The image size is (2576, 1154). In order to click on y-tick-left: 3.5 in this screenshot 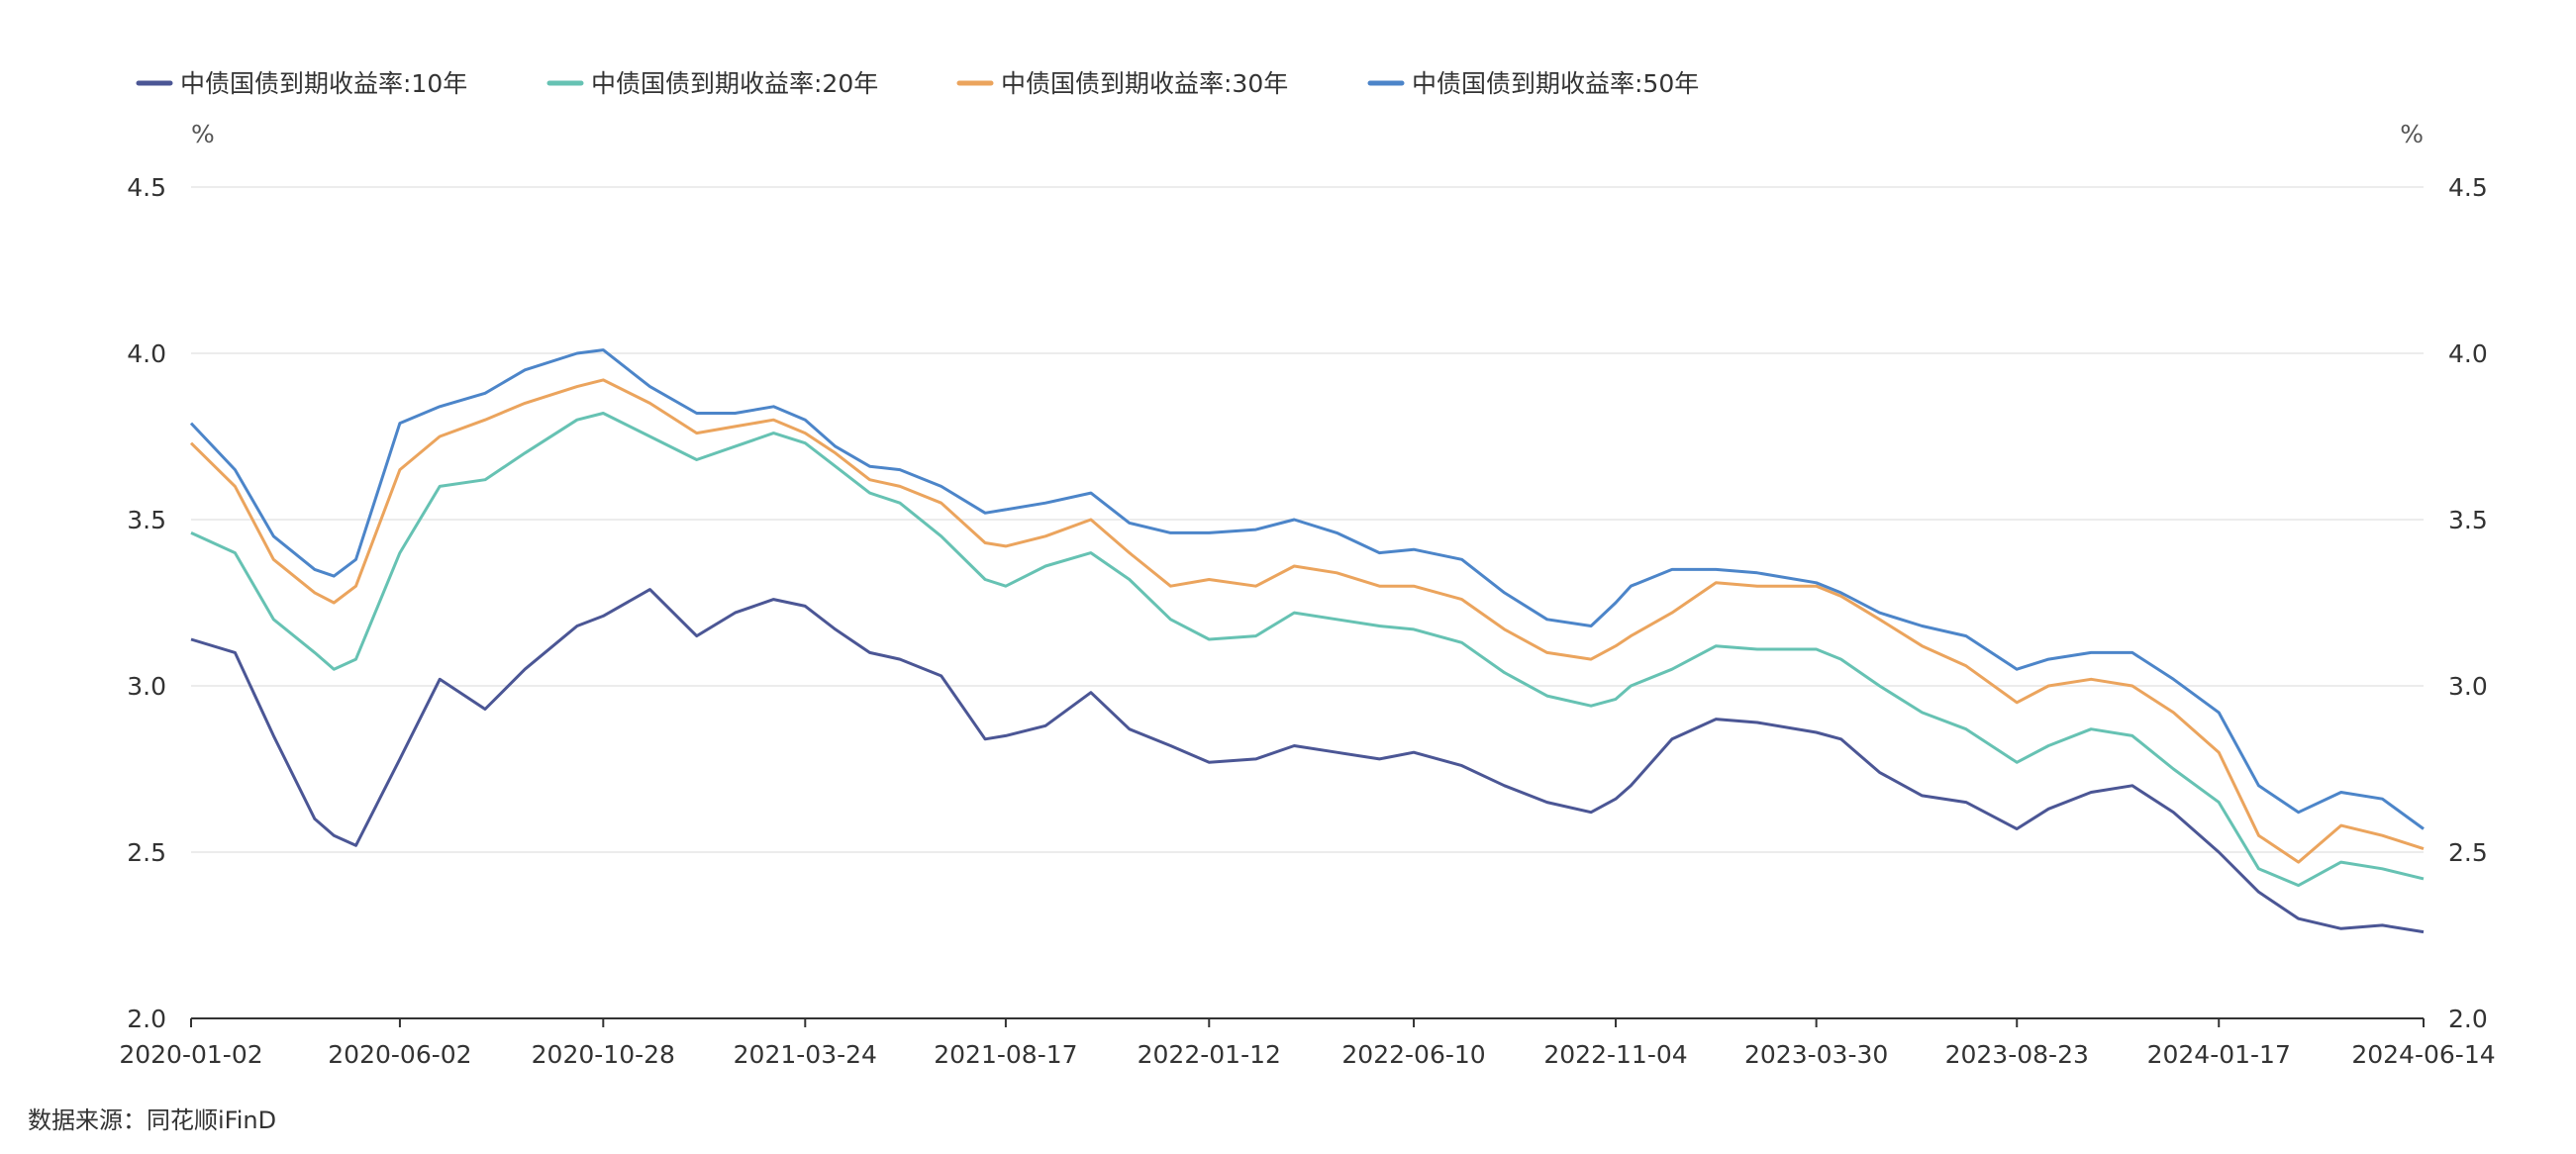, I will do `click(147, 520)`.